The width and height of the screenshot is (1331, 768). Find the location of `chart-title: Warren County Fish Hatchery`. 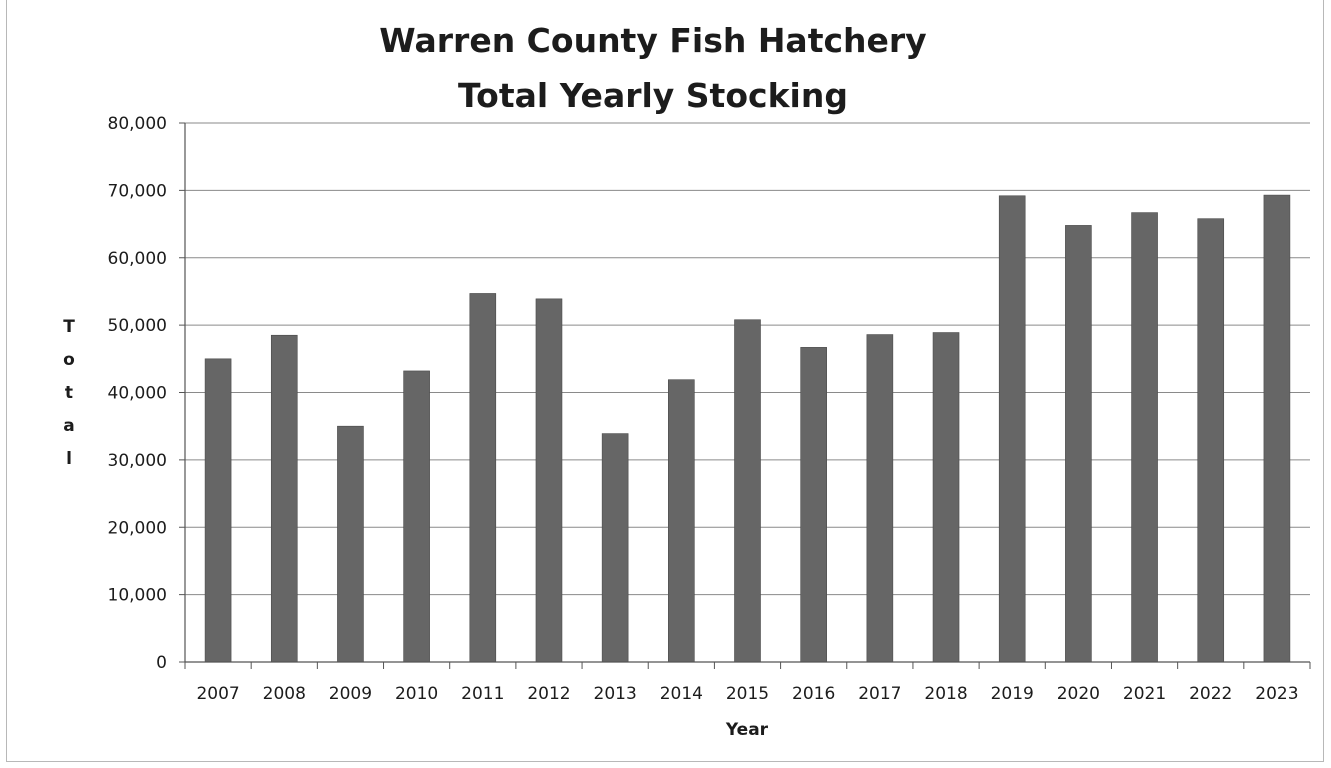

chart-title: Warren County Fish Hatchery is located at coordinates (652, 40).